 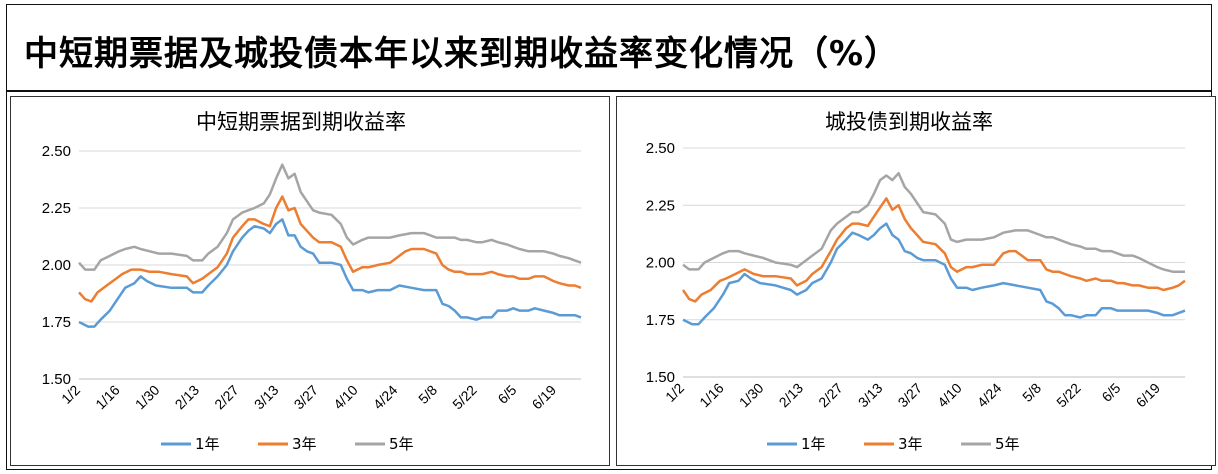 What do you see at coordinates (909, 122) in the screenshot?
I see `chart-title: 城投债到期收益率` at bounding box center [909, 122].